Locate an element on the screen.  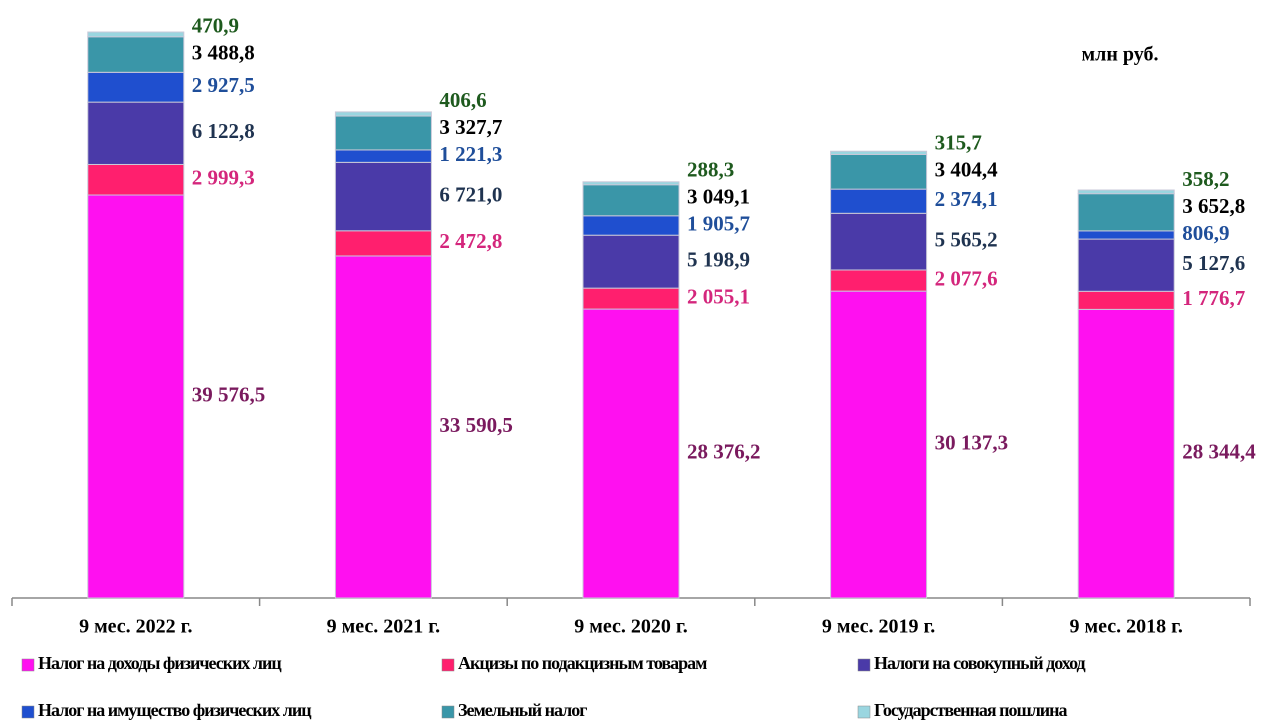
unit-annotation: млн руб. is located at coordinates (1120, 55).